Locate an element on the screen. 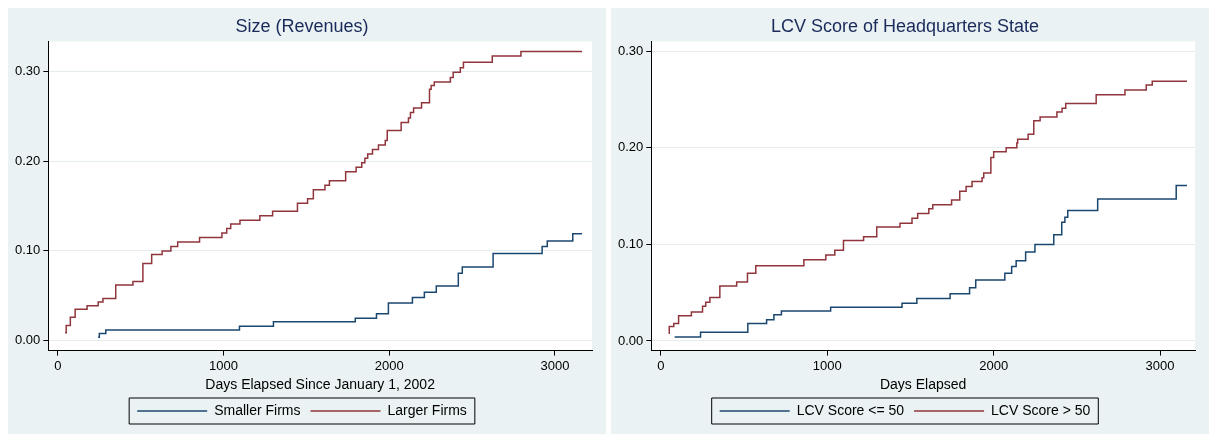 The image size is (1217, 442). chart-title: LCV Score of Headquarters State is located at coordinates (905, 25).